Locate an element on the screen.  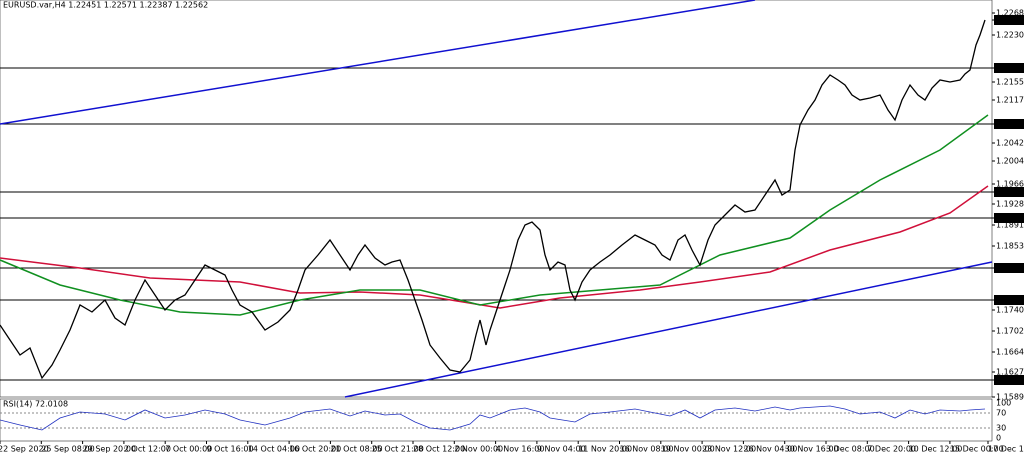
rsi-label: RSI(14) 72.0108 is located at coordinates (35, 404).